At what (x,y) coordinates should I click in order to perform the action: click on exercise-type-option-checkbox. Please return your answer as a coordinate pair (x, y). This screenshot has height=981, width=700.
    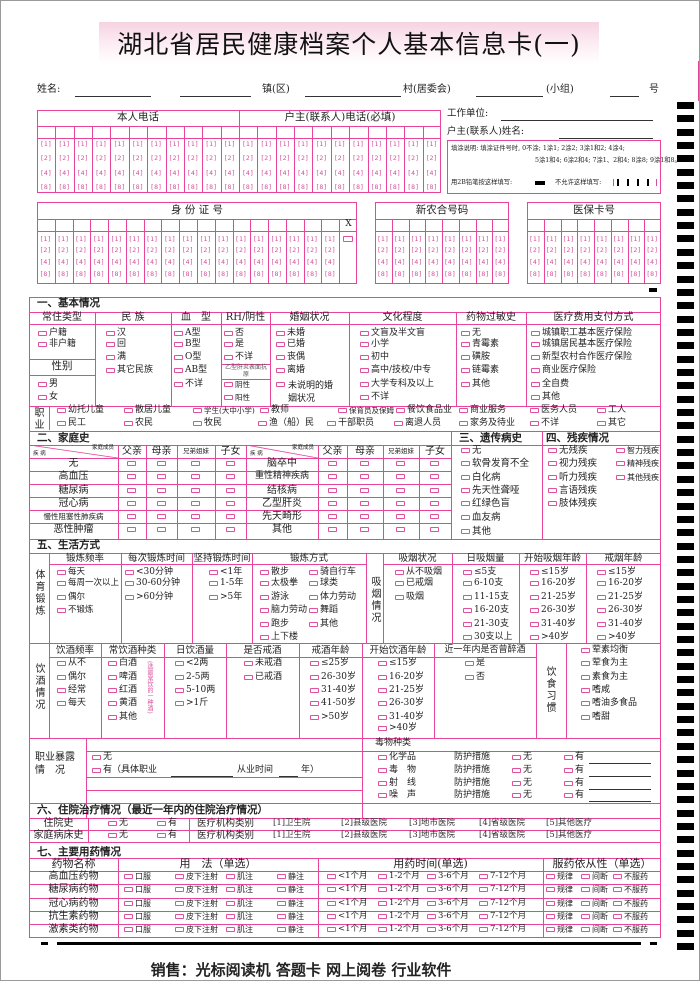
    Looking at the image, I should click on (313, 610).